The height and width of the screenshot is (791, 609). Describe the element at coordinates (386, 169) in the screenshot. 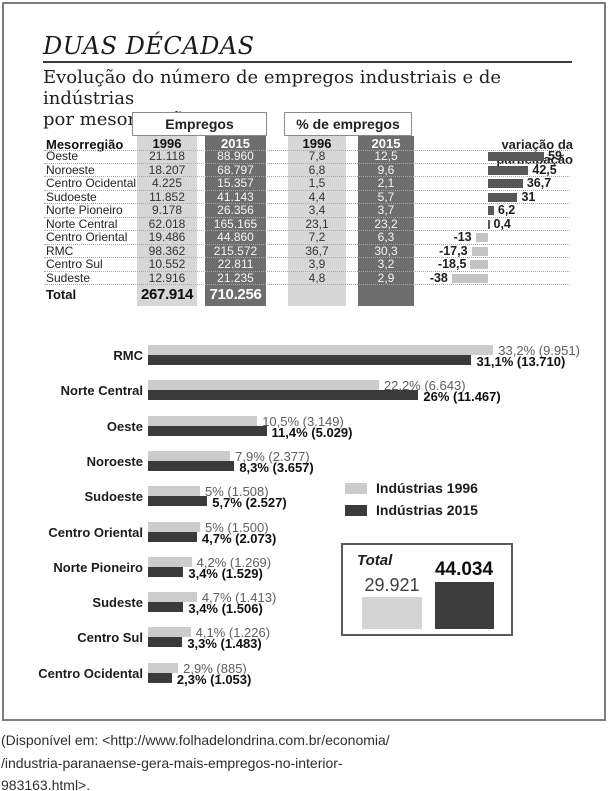

I see `cell-p15: 9,6` at that location.